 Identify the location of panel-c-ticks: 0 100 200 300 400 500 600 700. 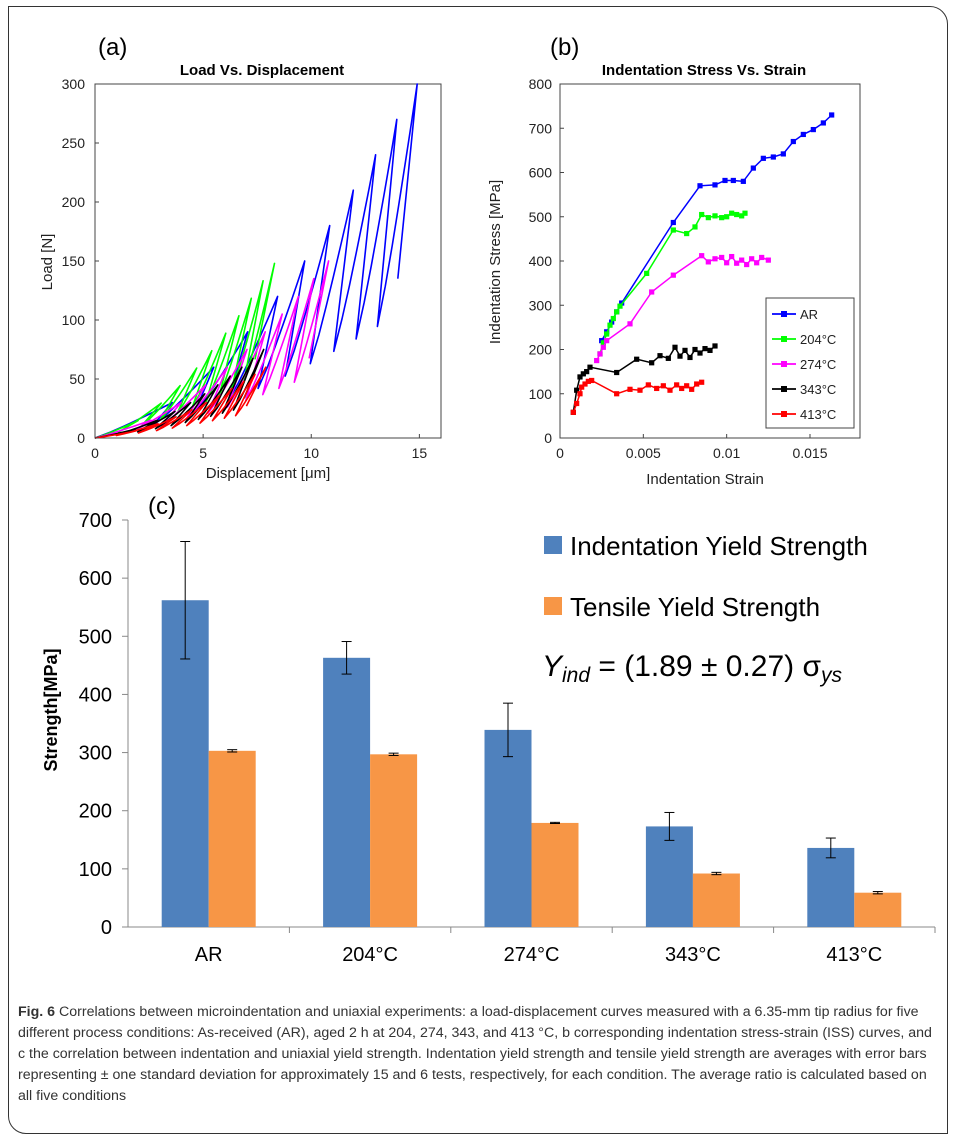
(103, 724).